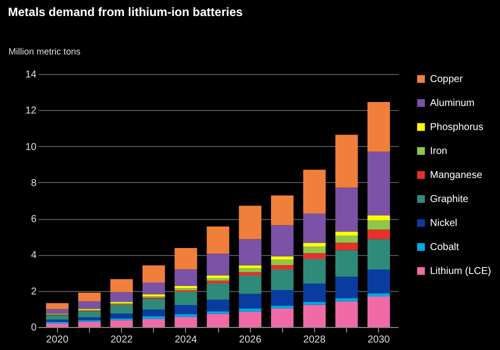  What do you see at coordinates (33, 183) in the screenshot?
I see `y-tick-label: 8` at bounding box center [33, 183].